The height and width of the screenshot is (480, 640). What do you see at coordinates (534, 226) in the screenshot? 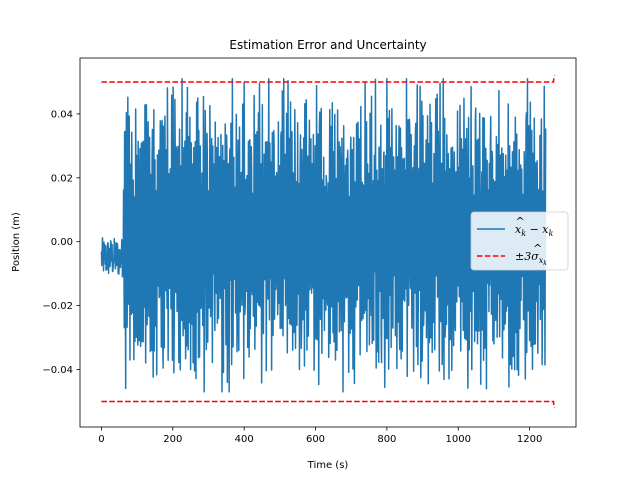
I see `legend-error-label: xk − xk ^` at bounding box center [534, 226].